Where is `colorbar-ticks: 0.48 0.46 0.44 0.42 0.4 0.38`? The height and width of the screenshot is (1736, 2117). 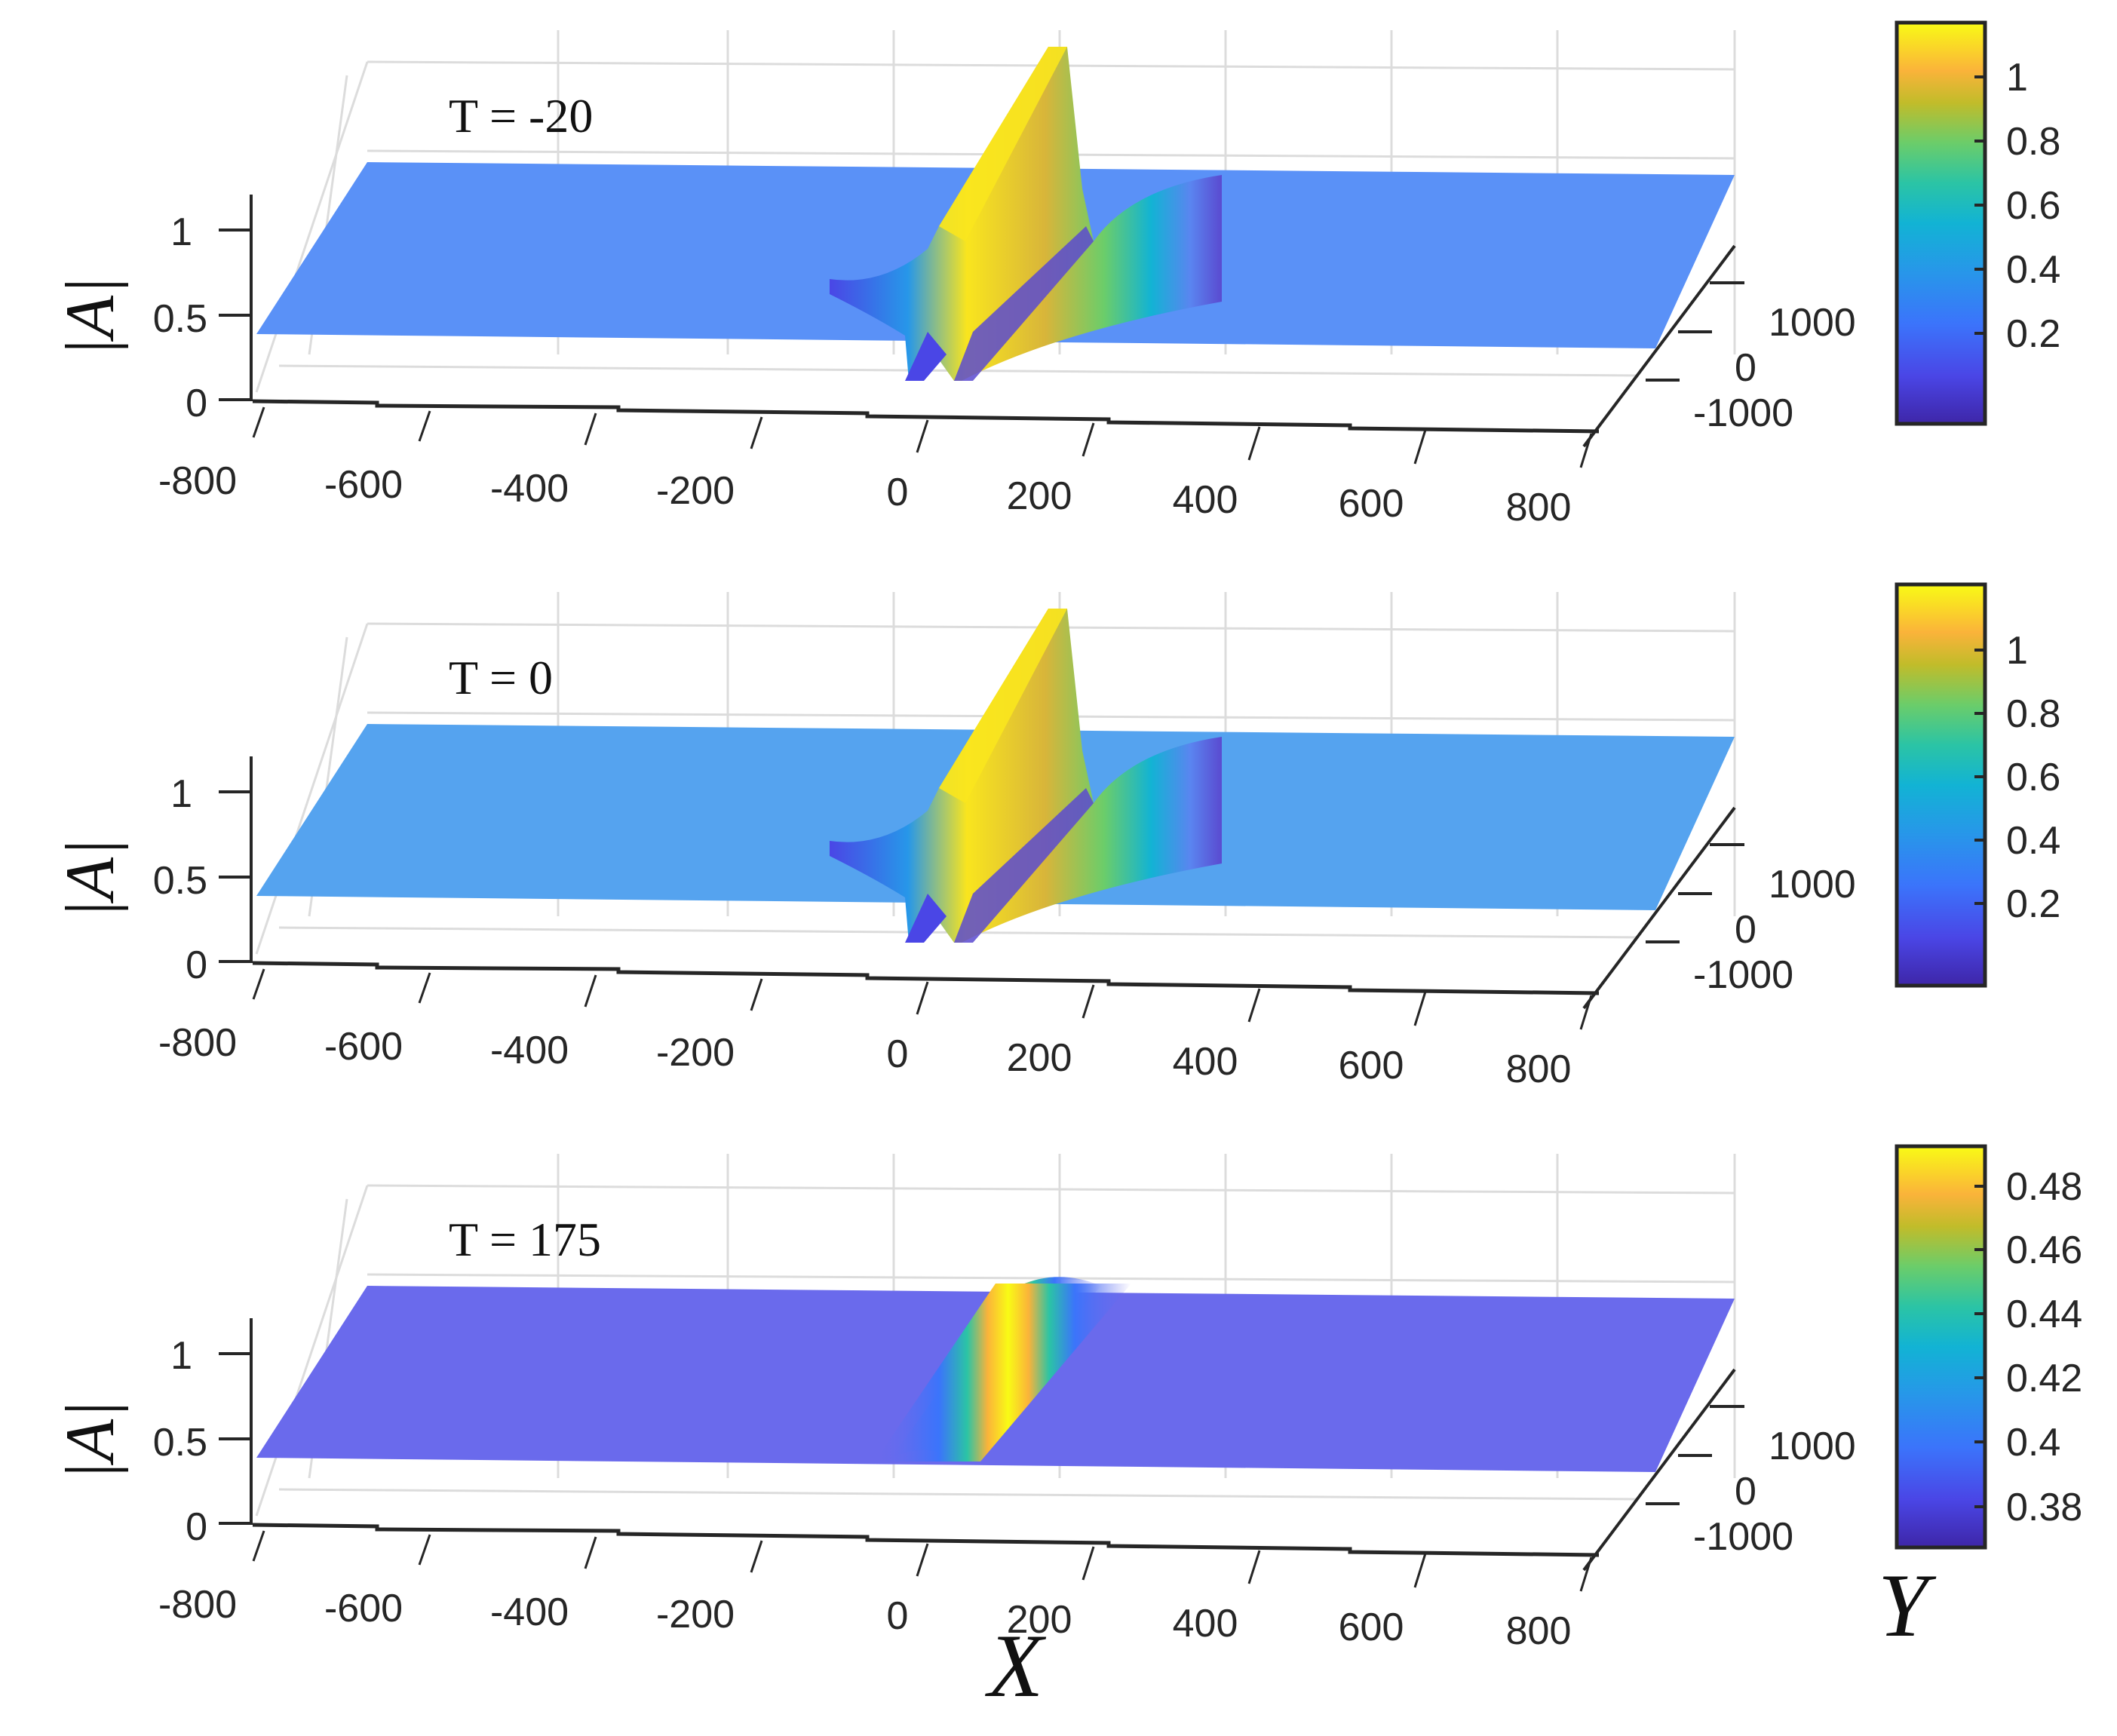
colorbar-ticks: 0.48 0.46 0.44 0.42 0.4 0.38 is located at coordinates (2028, 1347).